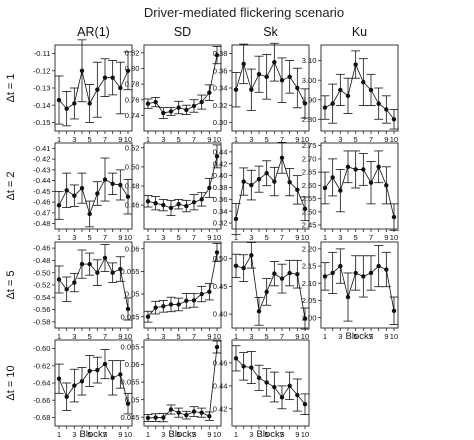 This screenshot has width=474, height=440. What do you see at coordinates (129, 271) in the screenshot?
I see `y-tick-label: 0.055` at bounding box center [129, 271].